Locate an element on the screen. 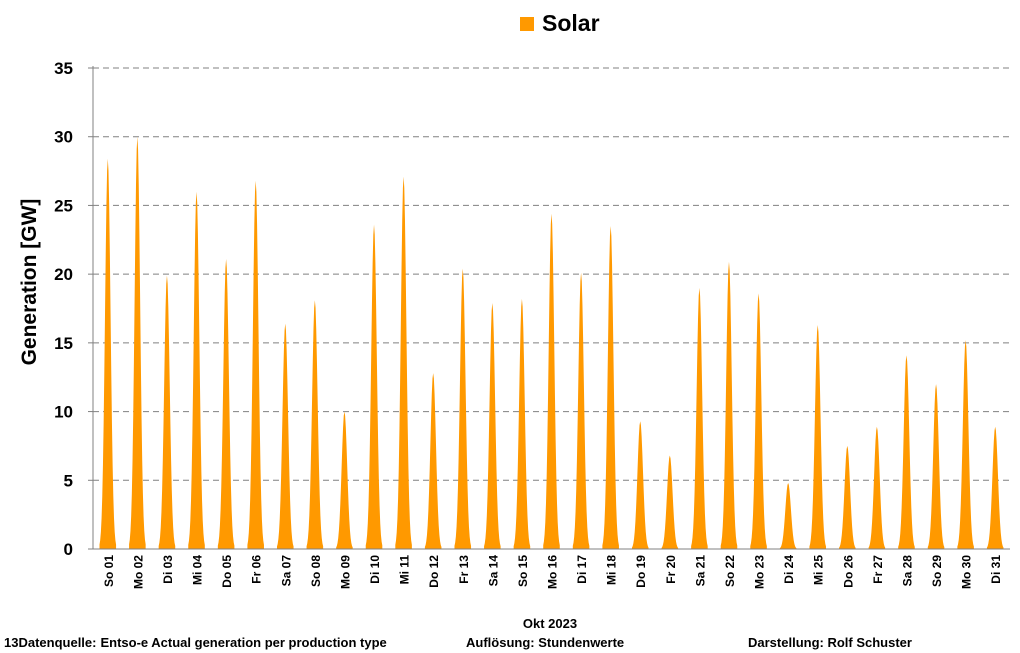 This screenshot has height=653, width=1020. x-tick-label: Di 31 is located at coordinates (996, 569).